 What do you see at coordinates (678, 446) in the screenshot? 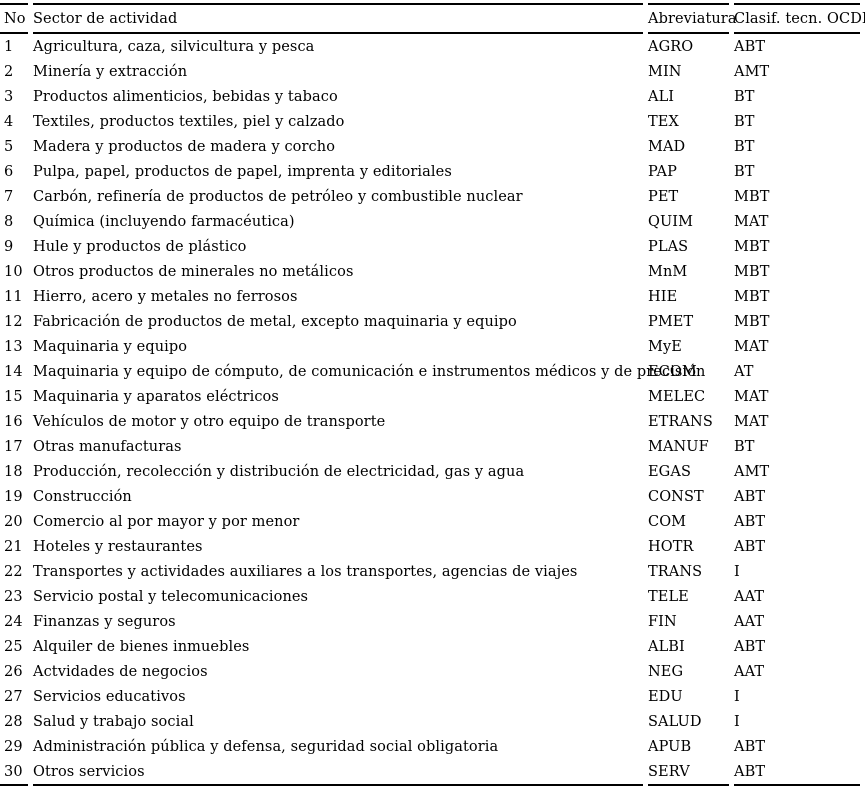
I see `abbreviation-cell: MANUF` at bounding box center [678, 446].